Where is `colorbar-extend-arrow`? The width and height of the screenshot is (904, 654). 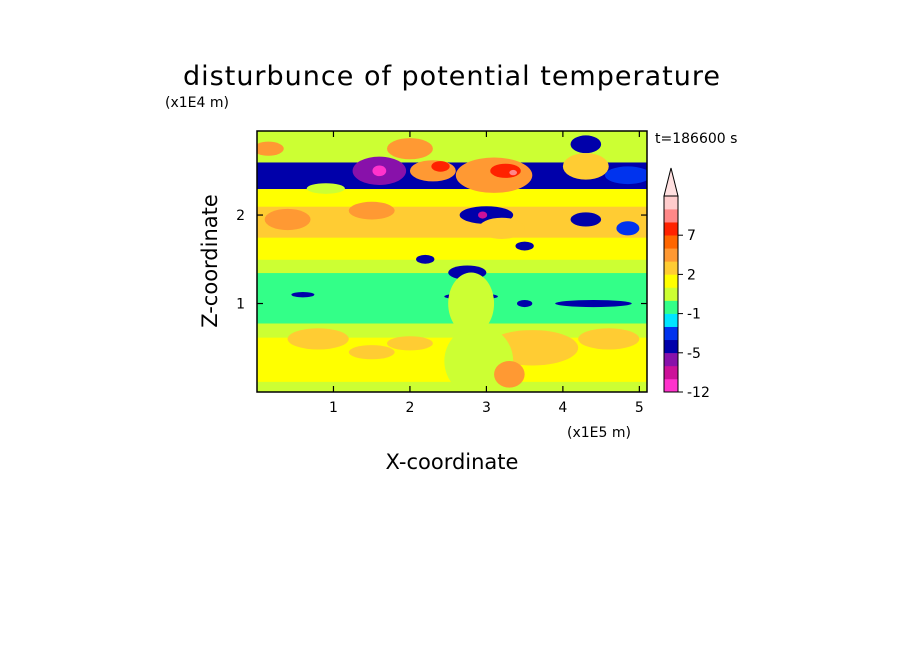
colorbar-extend-arrow is located at coordinates (671, 182).